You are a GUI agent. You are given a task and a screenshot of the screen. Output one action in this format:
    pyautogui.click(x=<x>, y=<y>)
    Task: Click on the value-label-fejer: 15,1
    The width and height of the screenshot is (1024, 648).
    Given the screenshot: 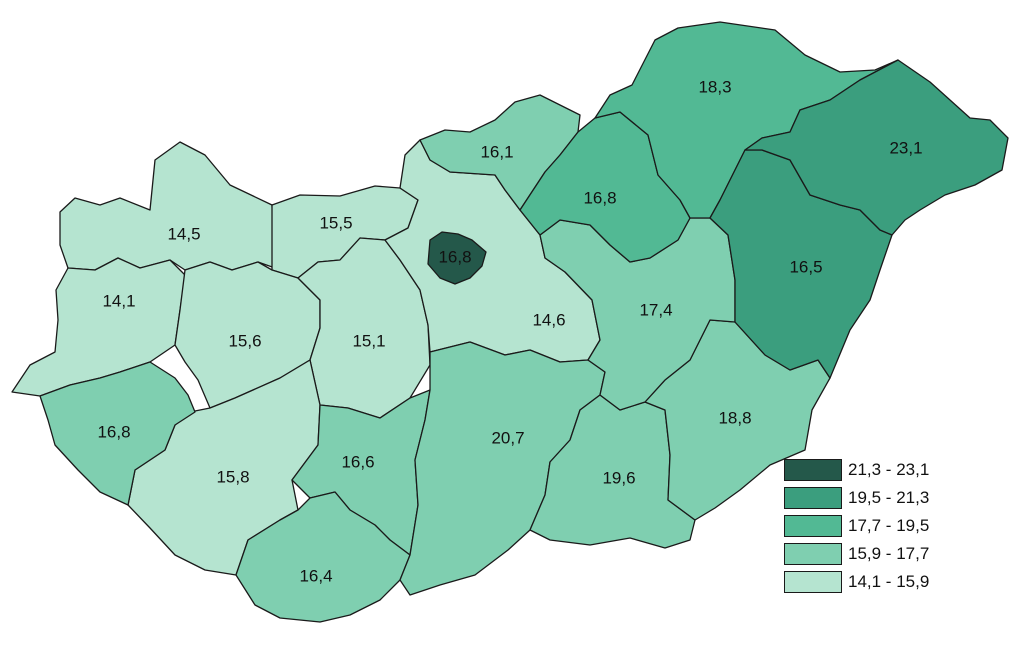 What is the action you would take?
    pyautogui.click(x=368, y=340)
    